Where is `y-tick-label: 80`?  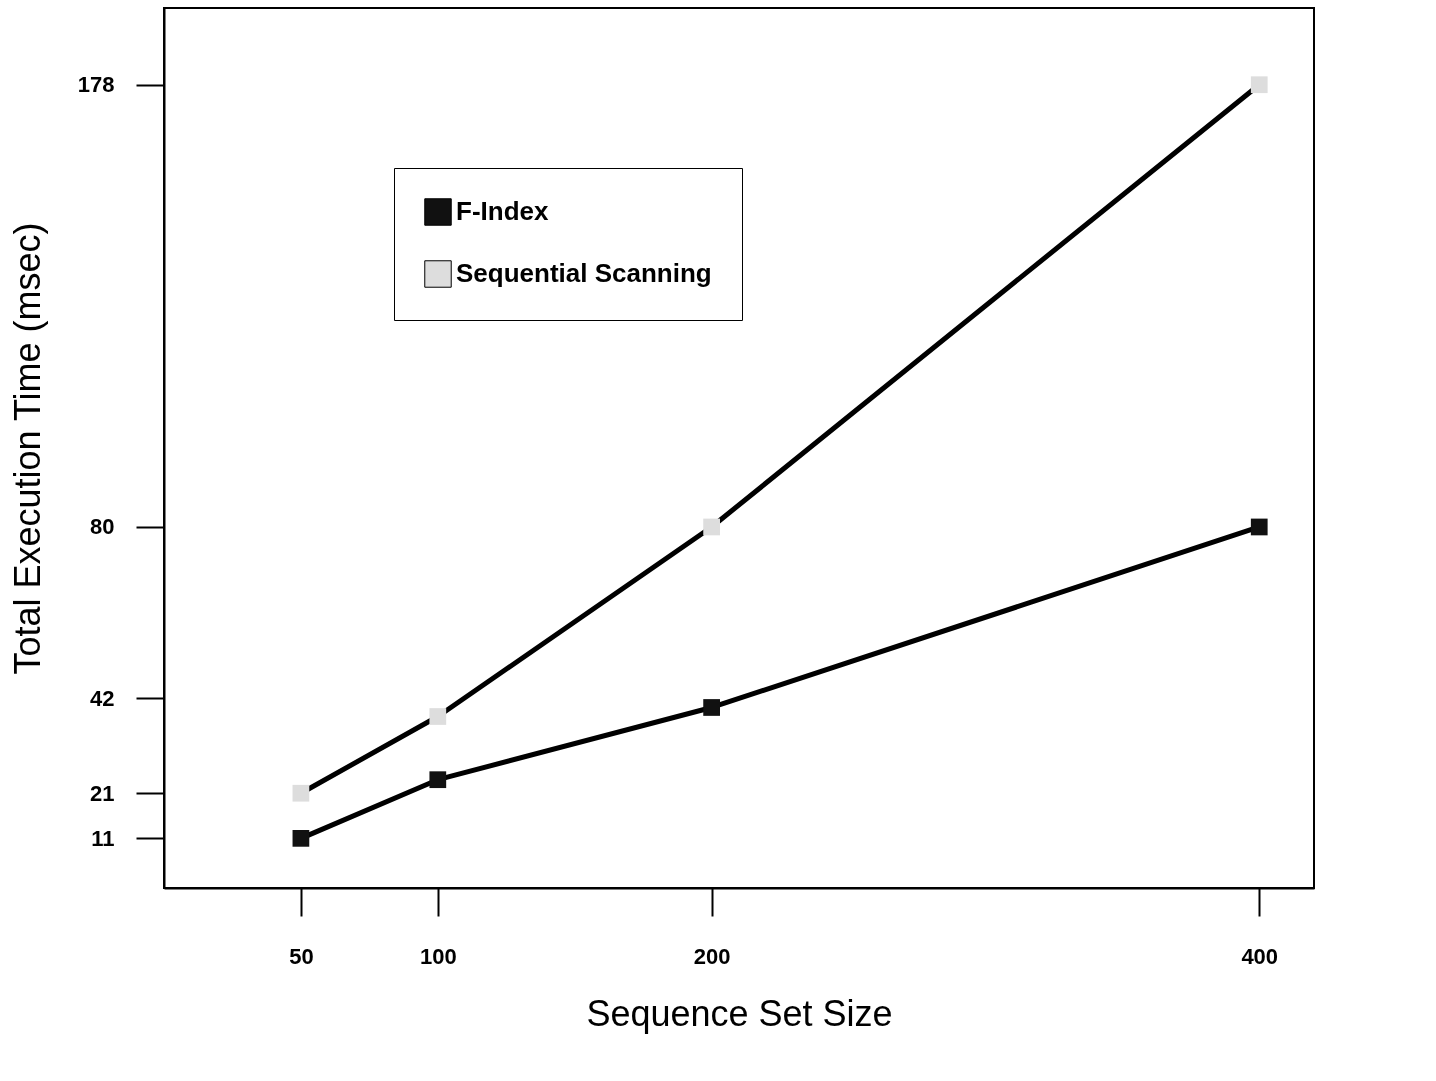 y-tick-label: 80 is located at coordinates (102, 527).